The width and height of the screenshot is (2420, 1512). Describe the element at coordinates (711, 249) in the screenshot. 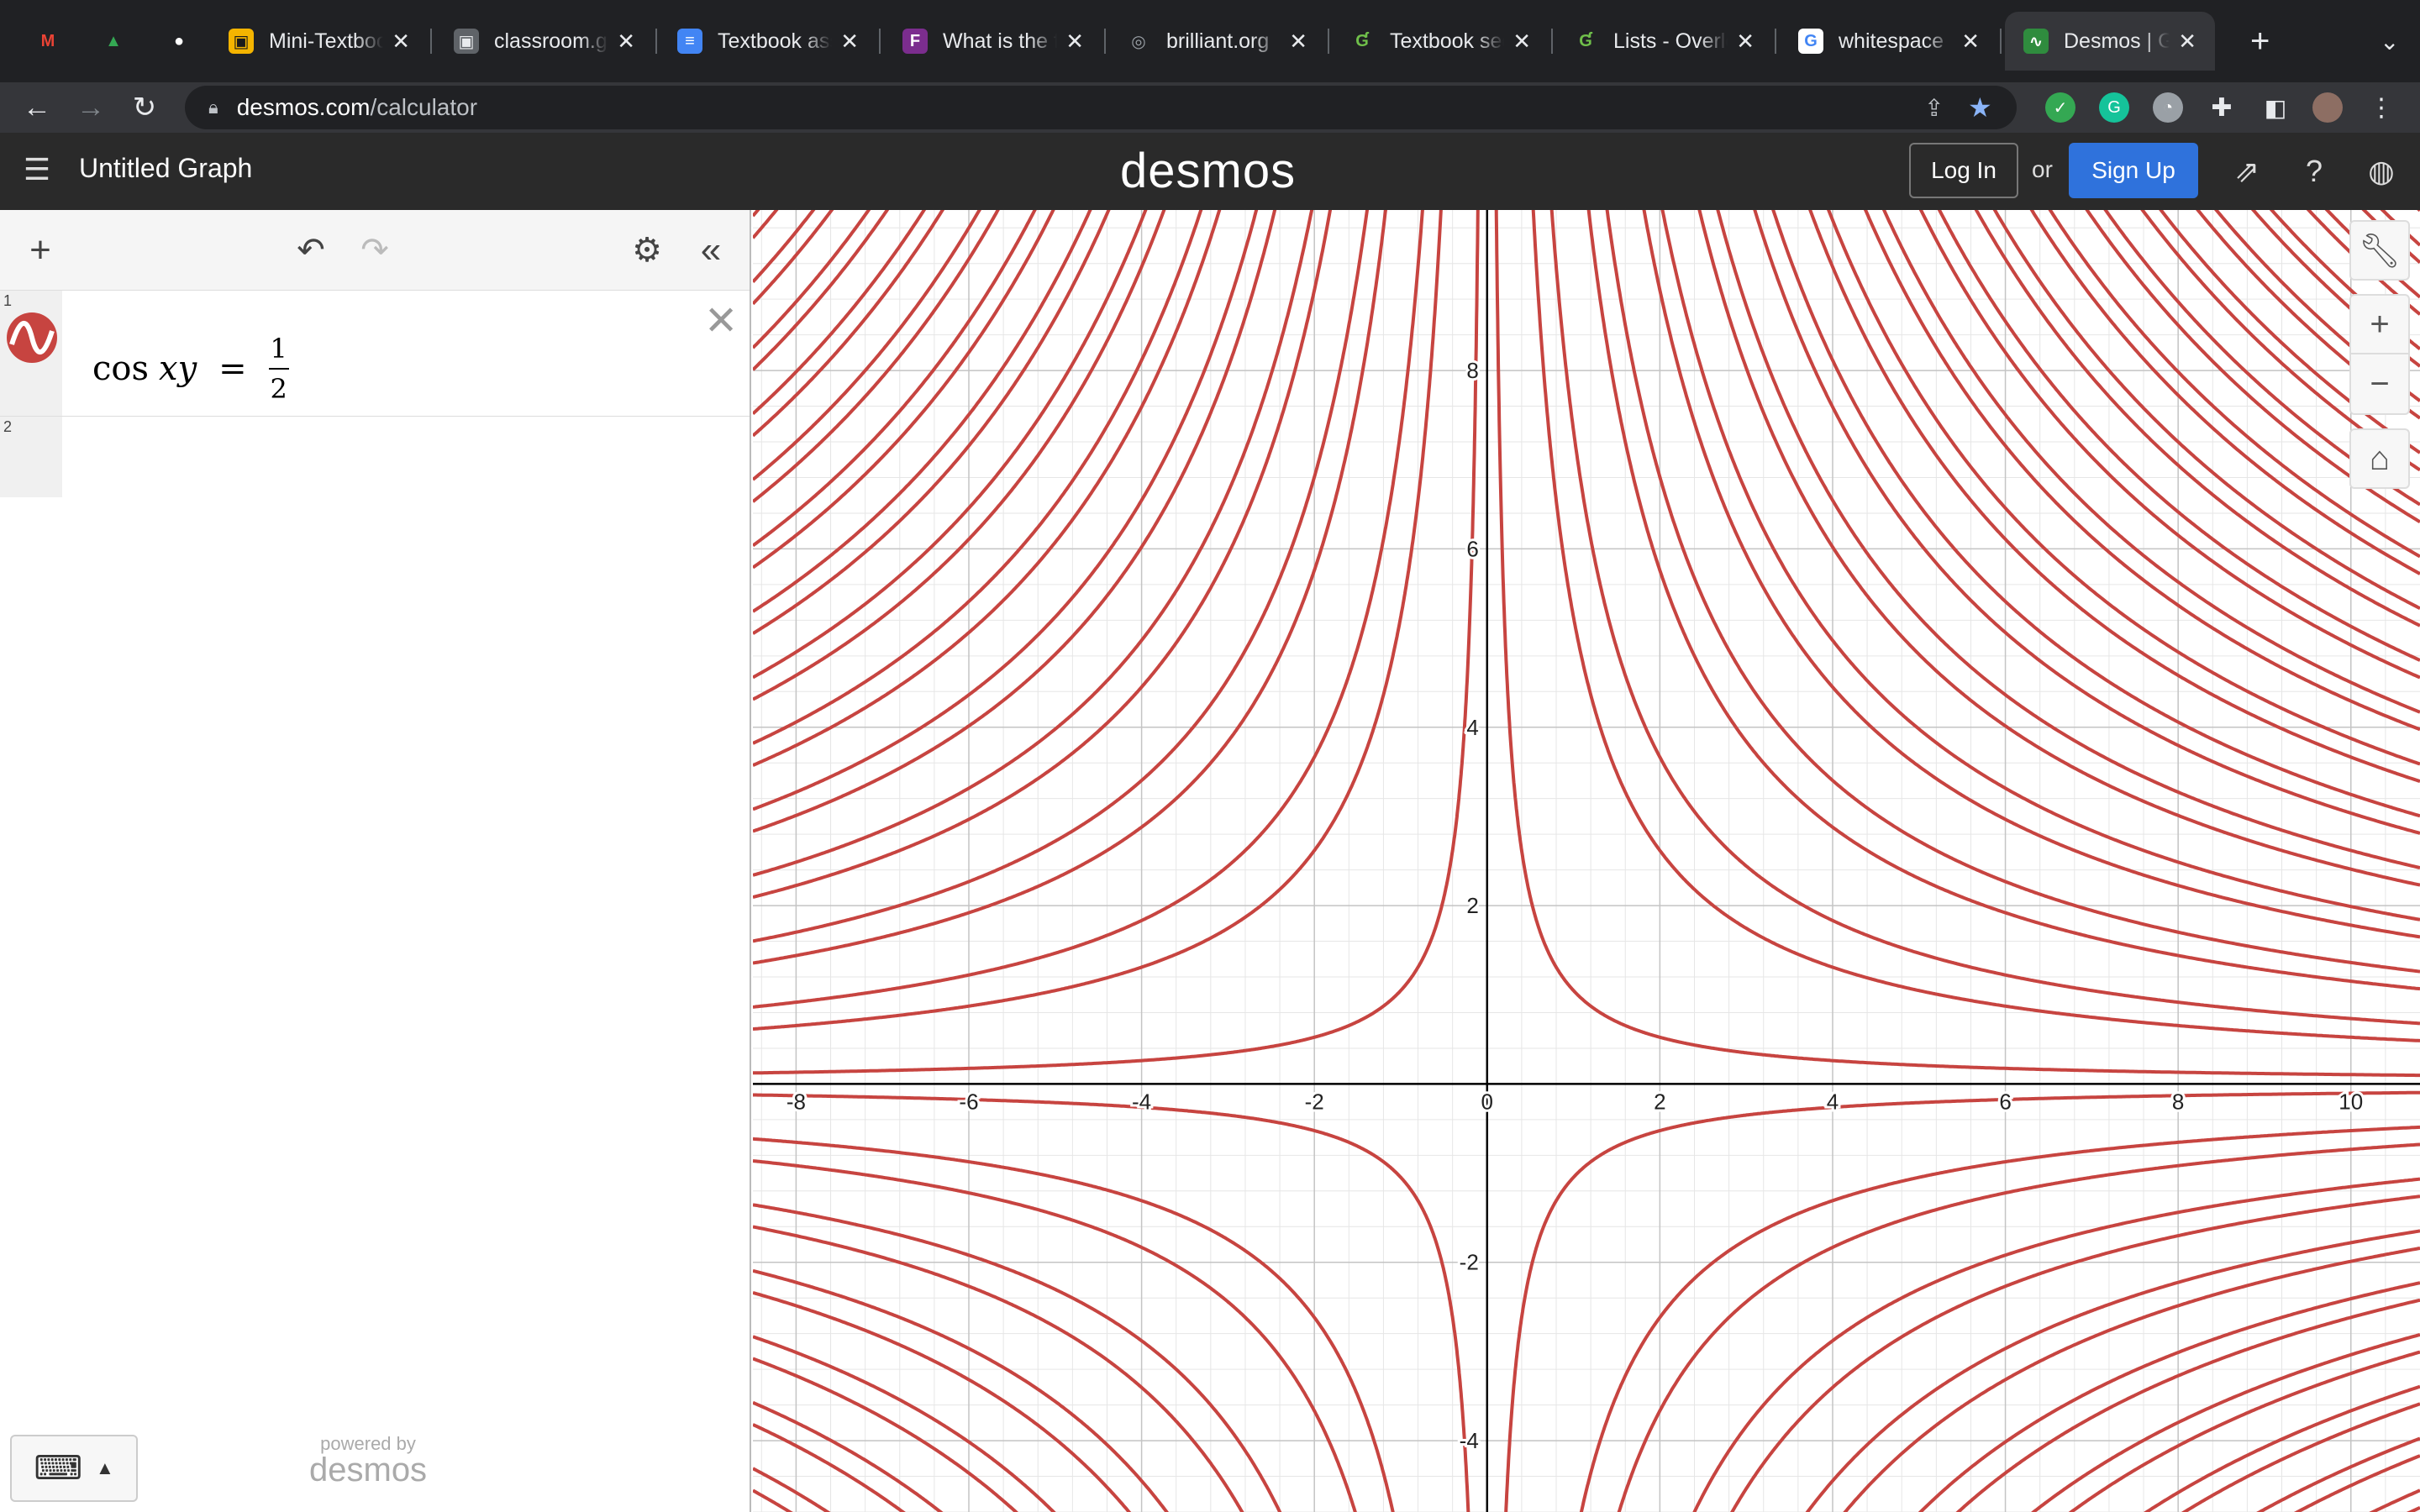

I see `collapse-panel-icon: «` at that location.